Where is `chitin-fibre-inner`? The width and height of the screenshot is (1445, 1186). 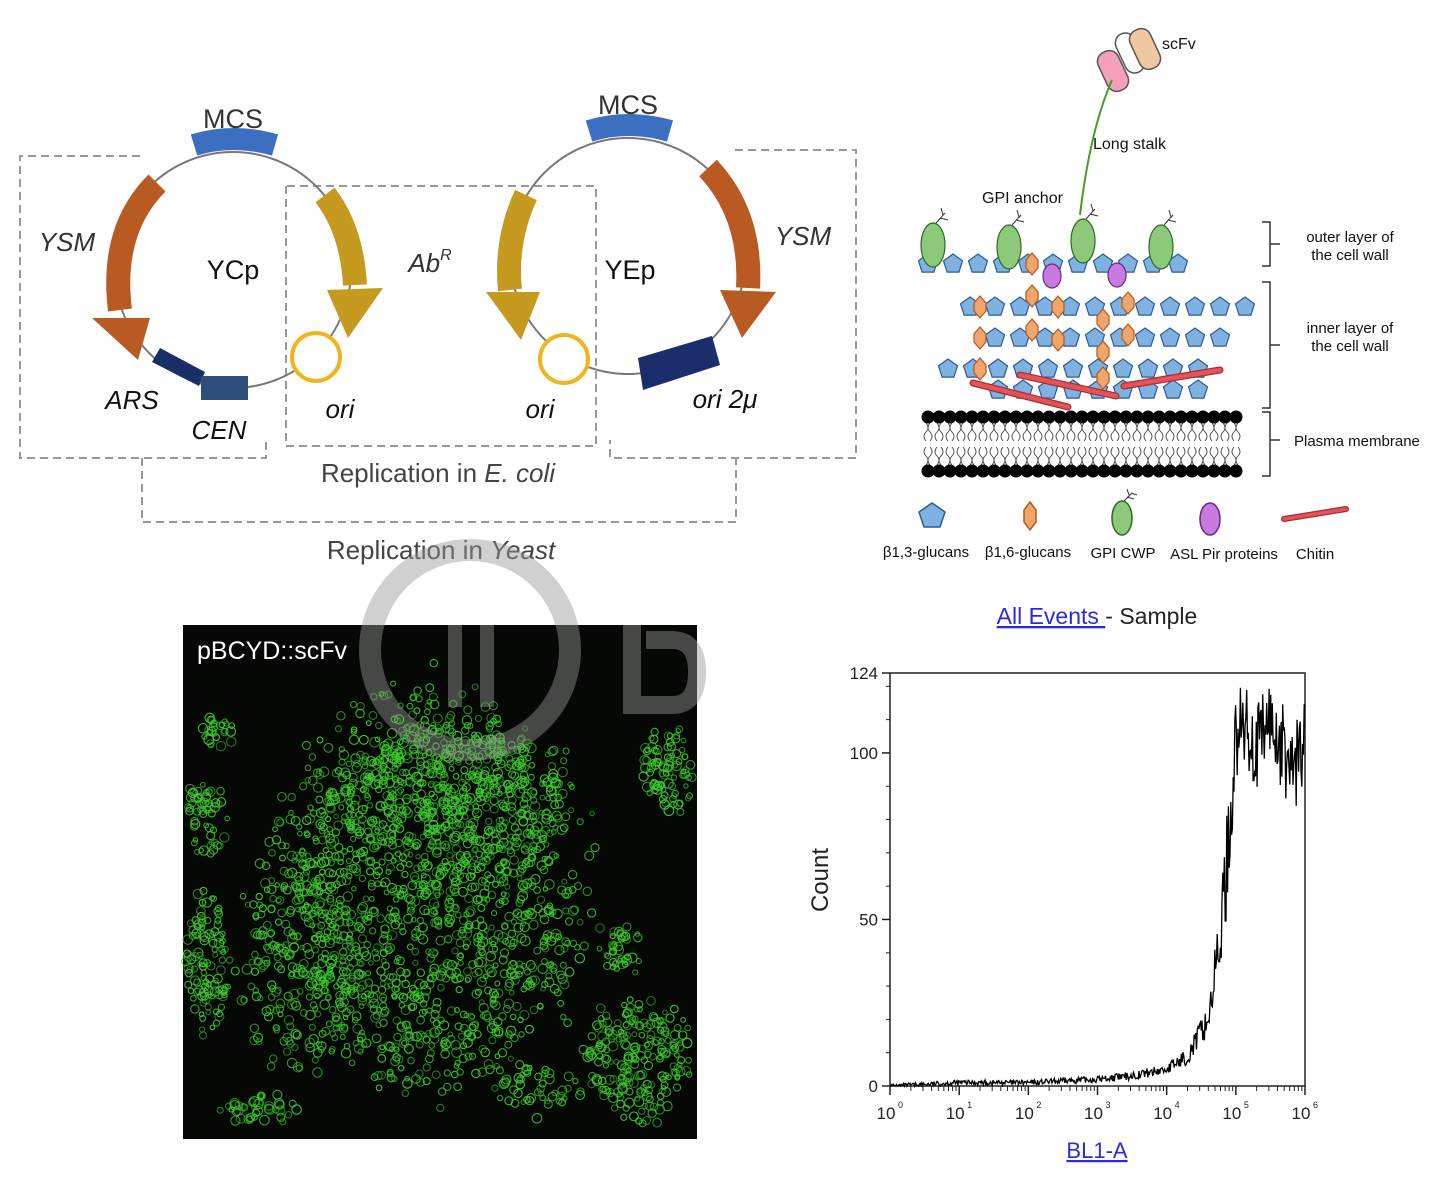
chitin-fibre-inner is located at coordinates (1172, 378).